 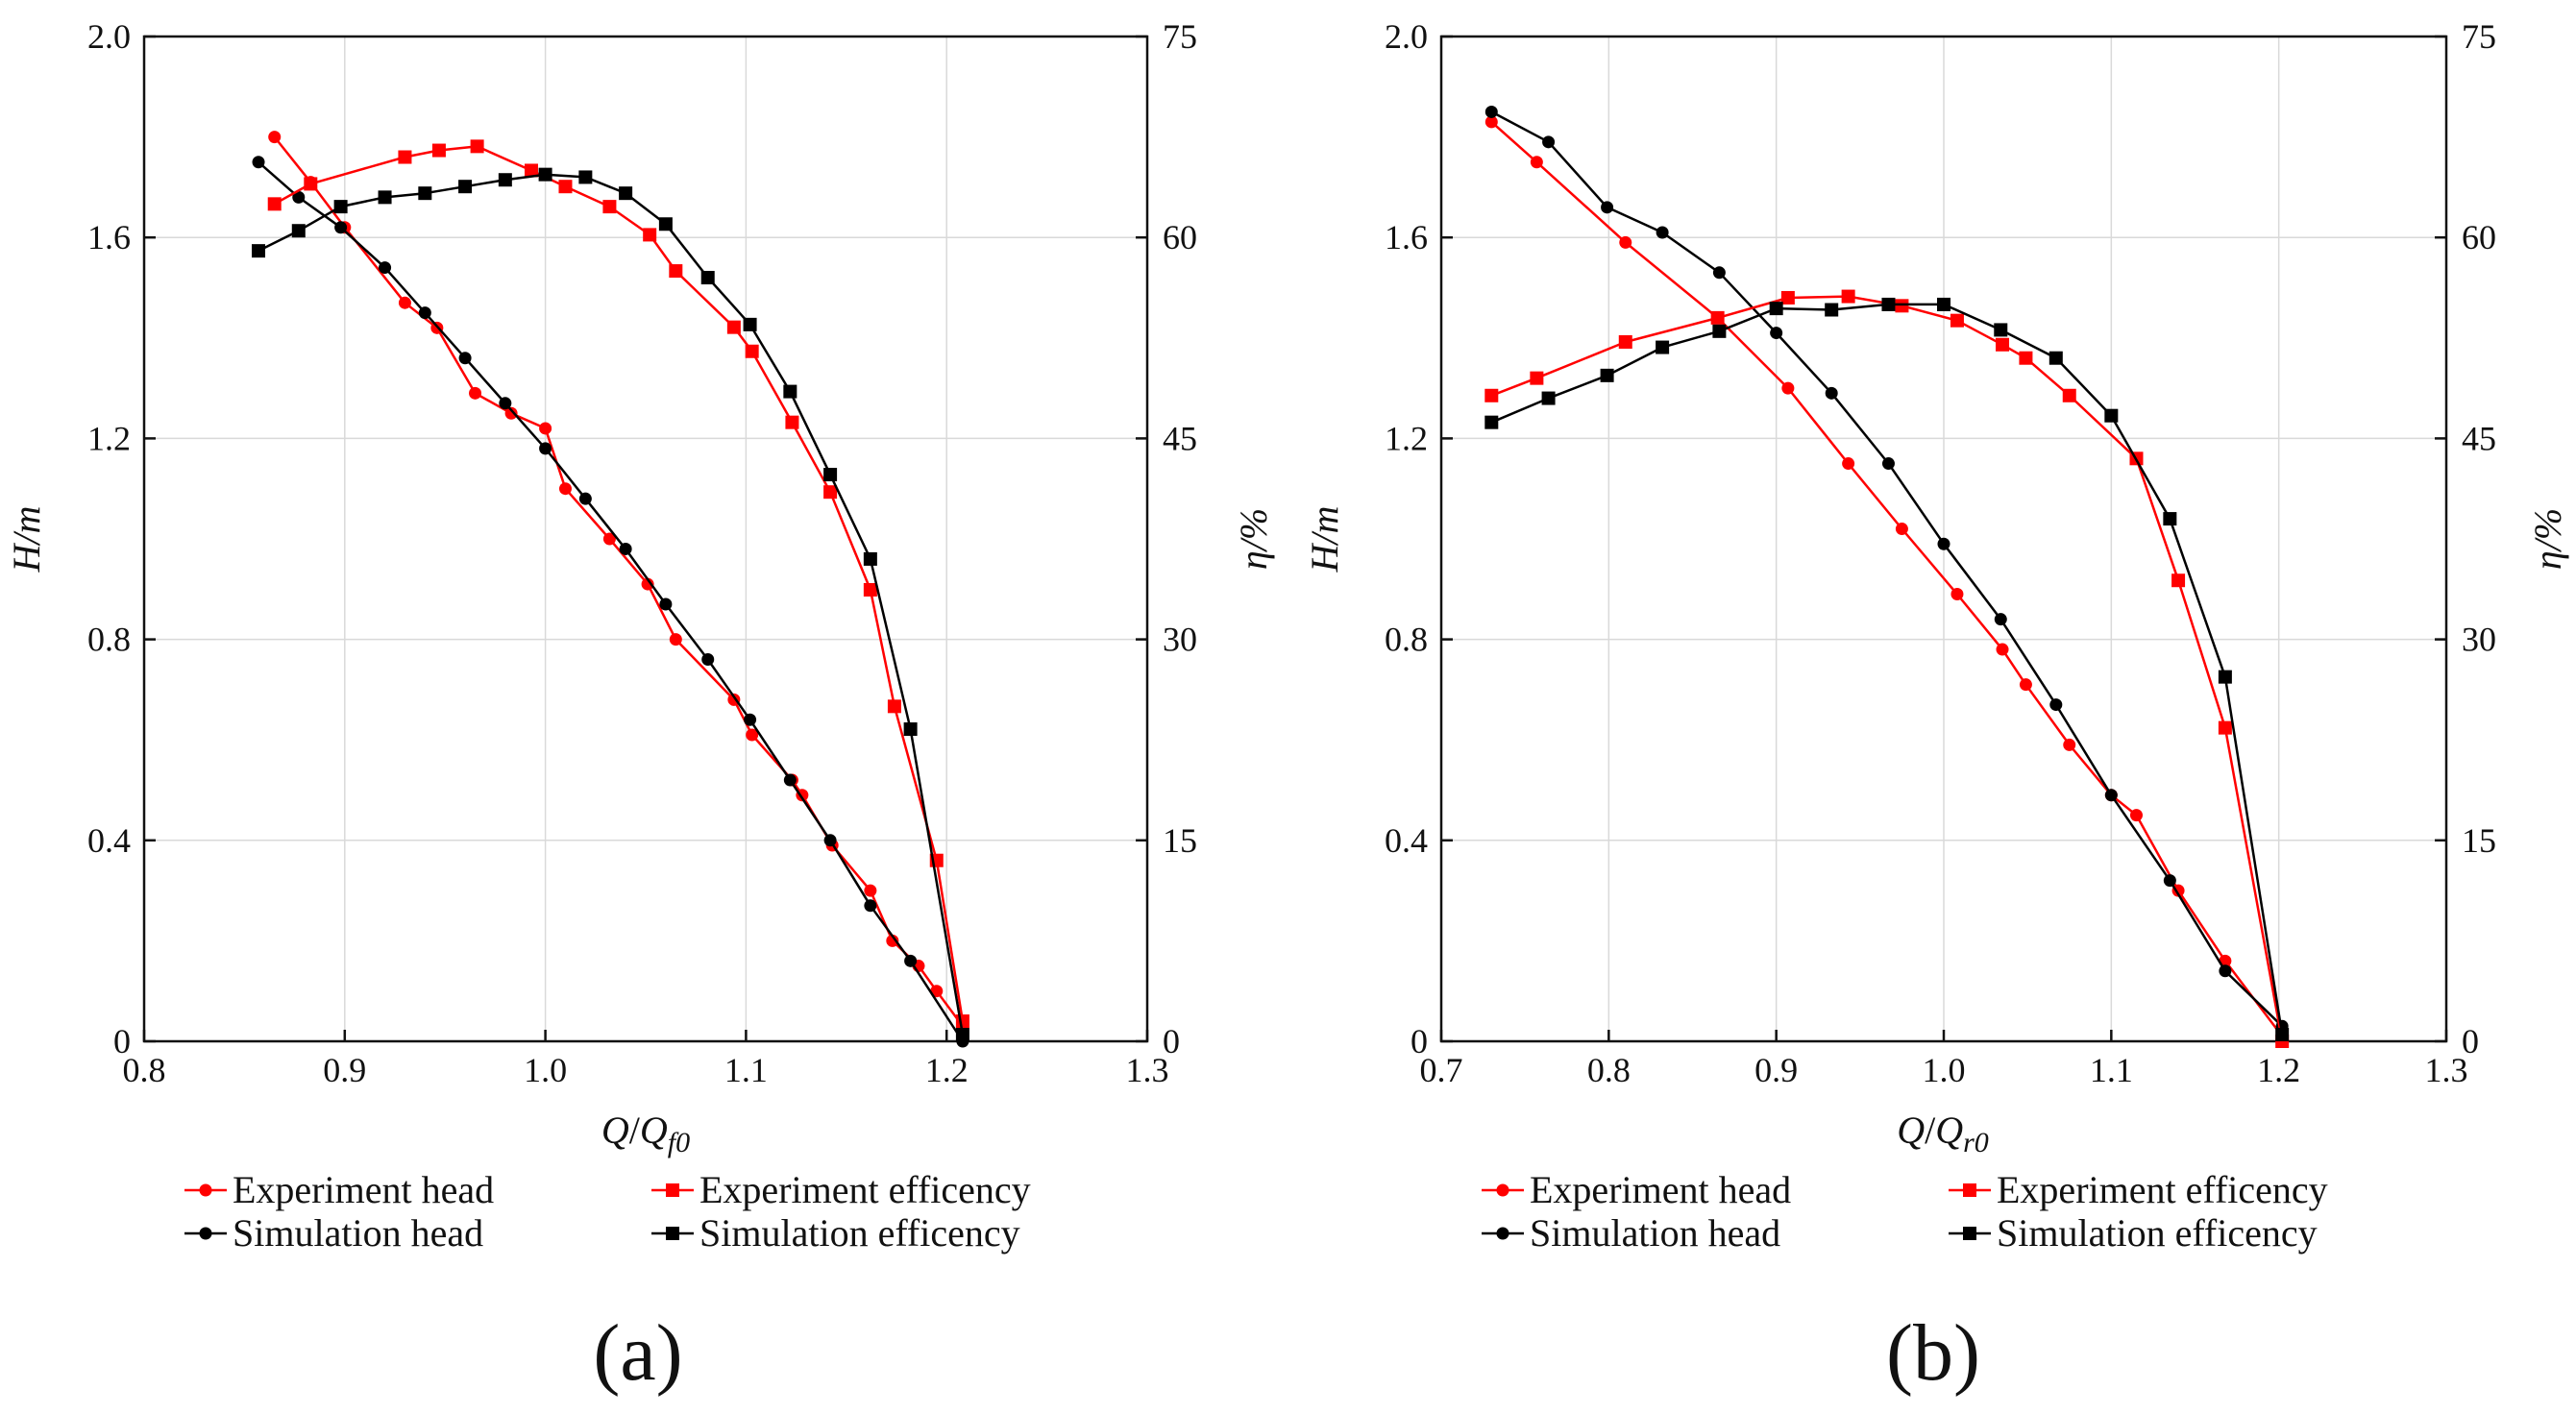 I want to click on x-tick-label: 0.8, so click(x=144, y=1070).